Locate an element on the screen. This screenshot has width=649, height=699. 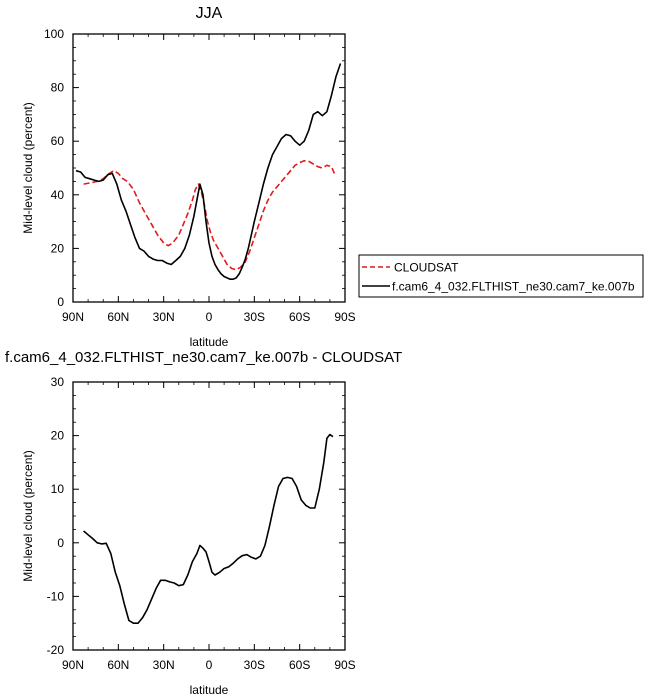
top-y-tick-label: 60 is located at coordinates (58, 141).